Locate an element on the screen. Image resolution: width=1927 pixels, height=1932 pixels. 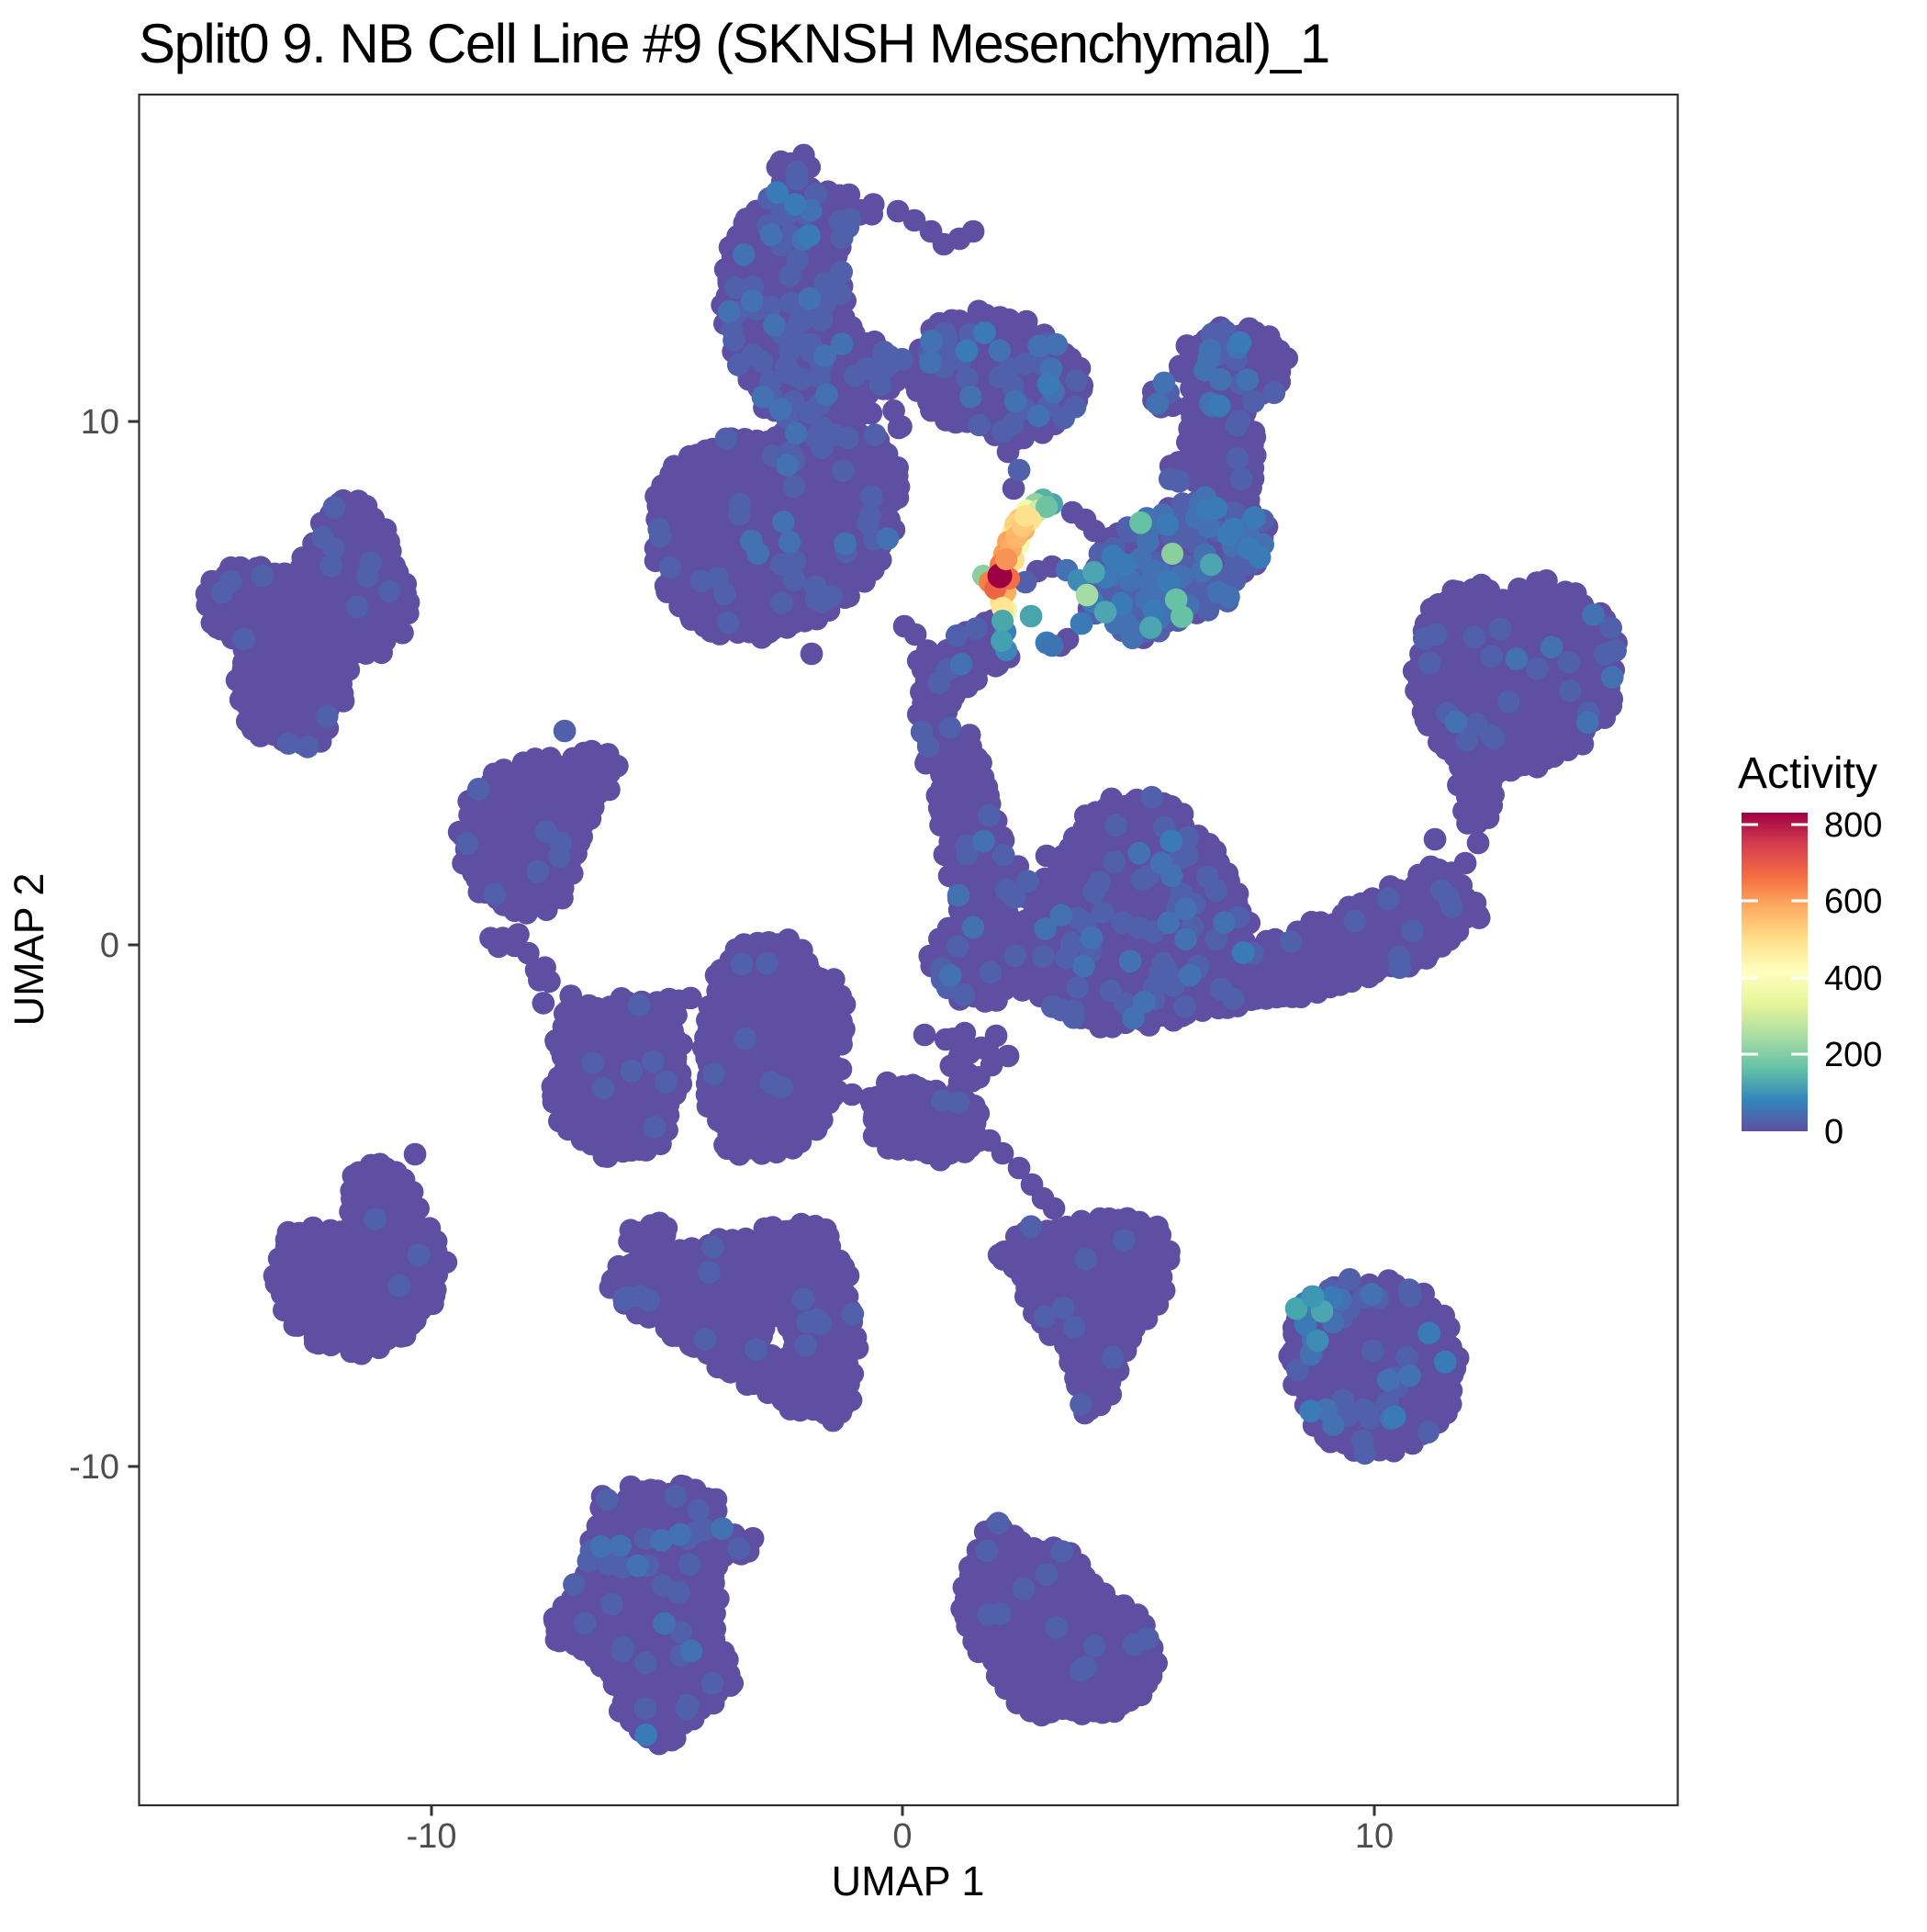
svg-text: 600 is located at coordinates (1853, 901).